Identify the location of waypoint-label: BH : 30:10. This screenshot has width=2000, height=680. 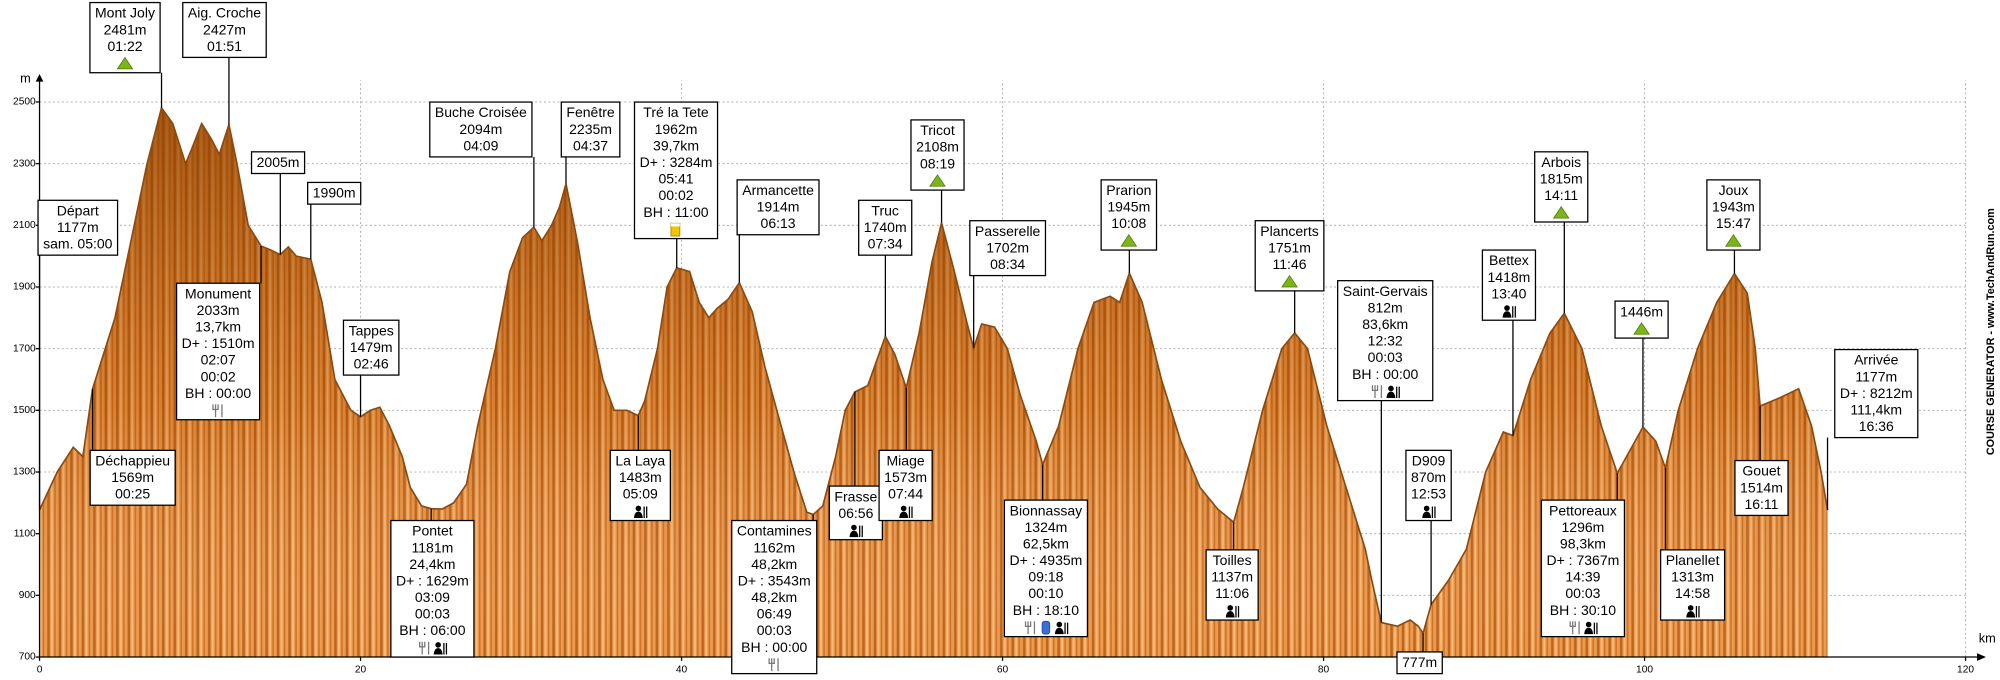
(1583, 610).